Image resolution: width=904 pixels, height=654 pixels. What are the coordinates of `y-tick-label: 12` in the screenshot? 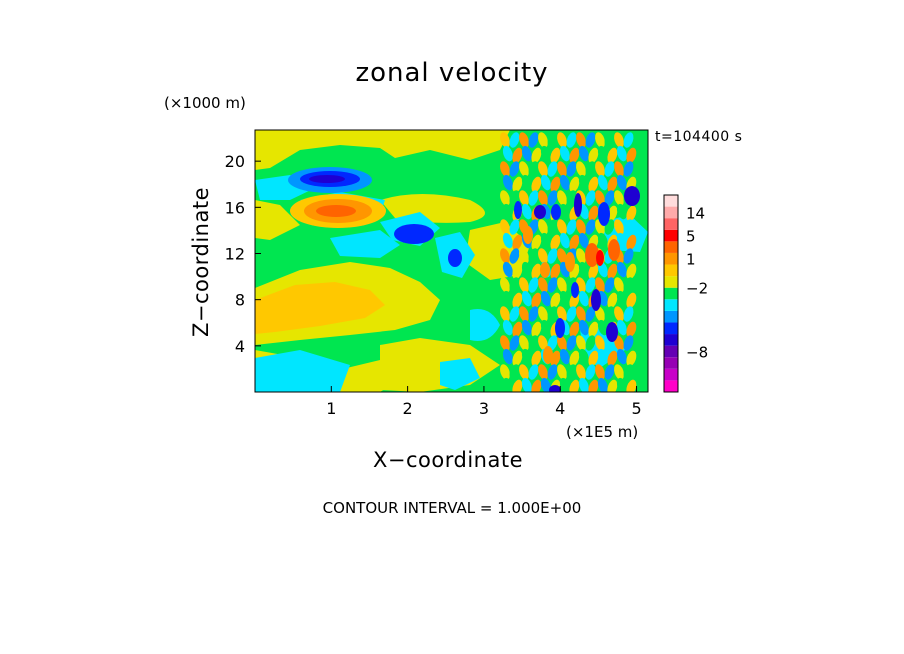 It's located at (235, 253).